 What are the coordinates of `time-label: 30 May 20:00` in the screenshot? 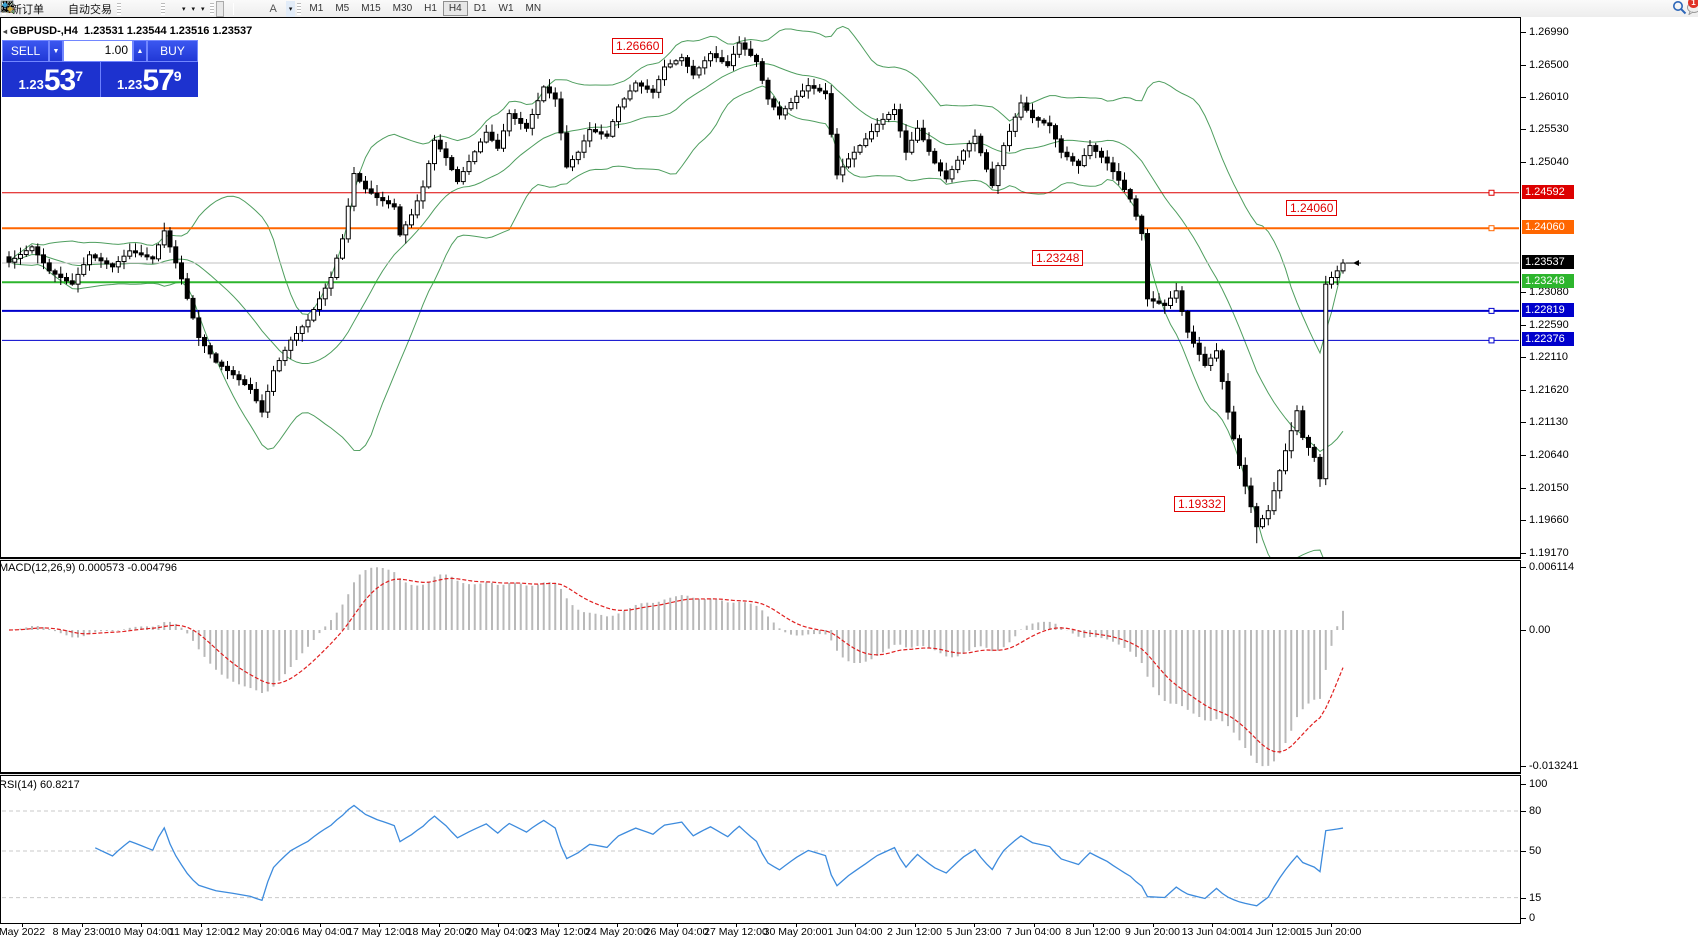 It's located at (795, 932).